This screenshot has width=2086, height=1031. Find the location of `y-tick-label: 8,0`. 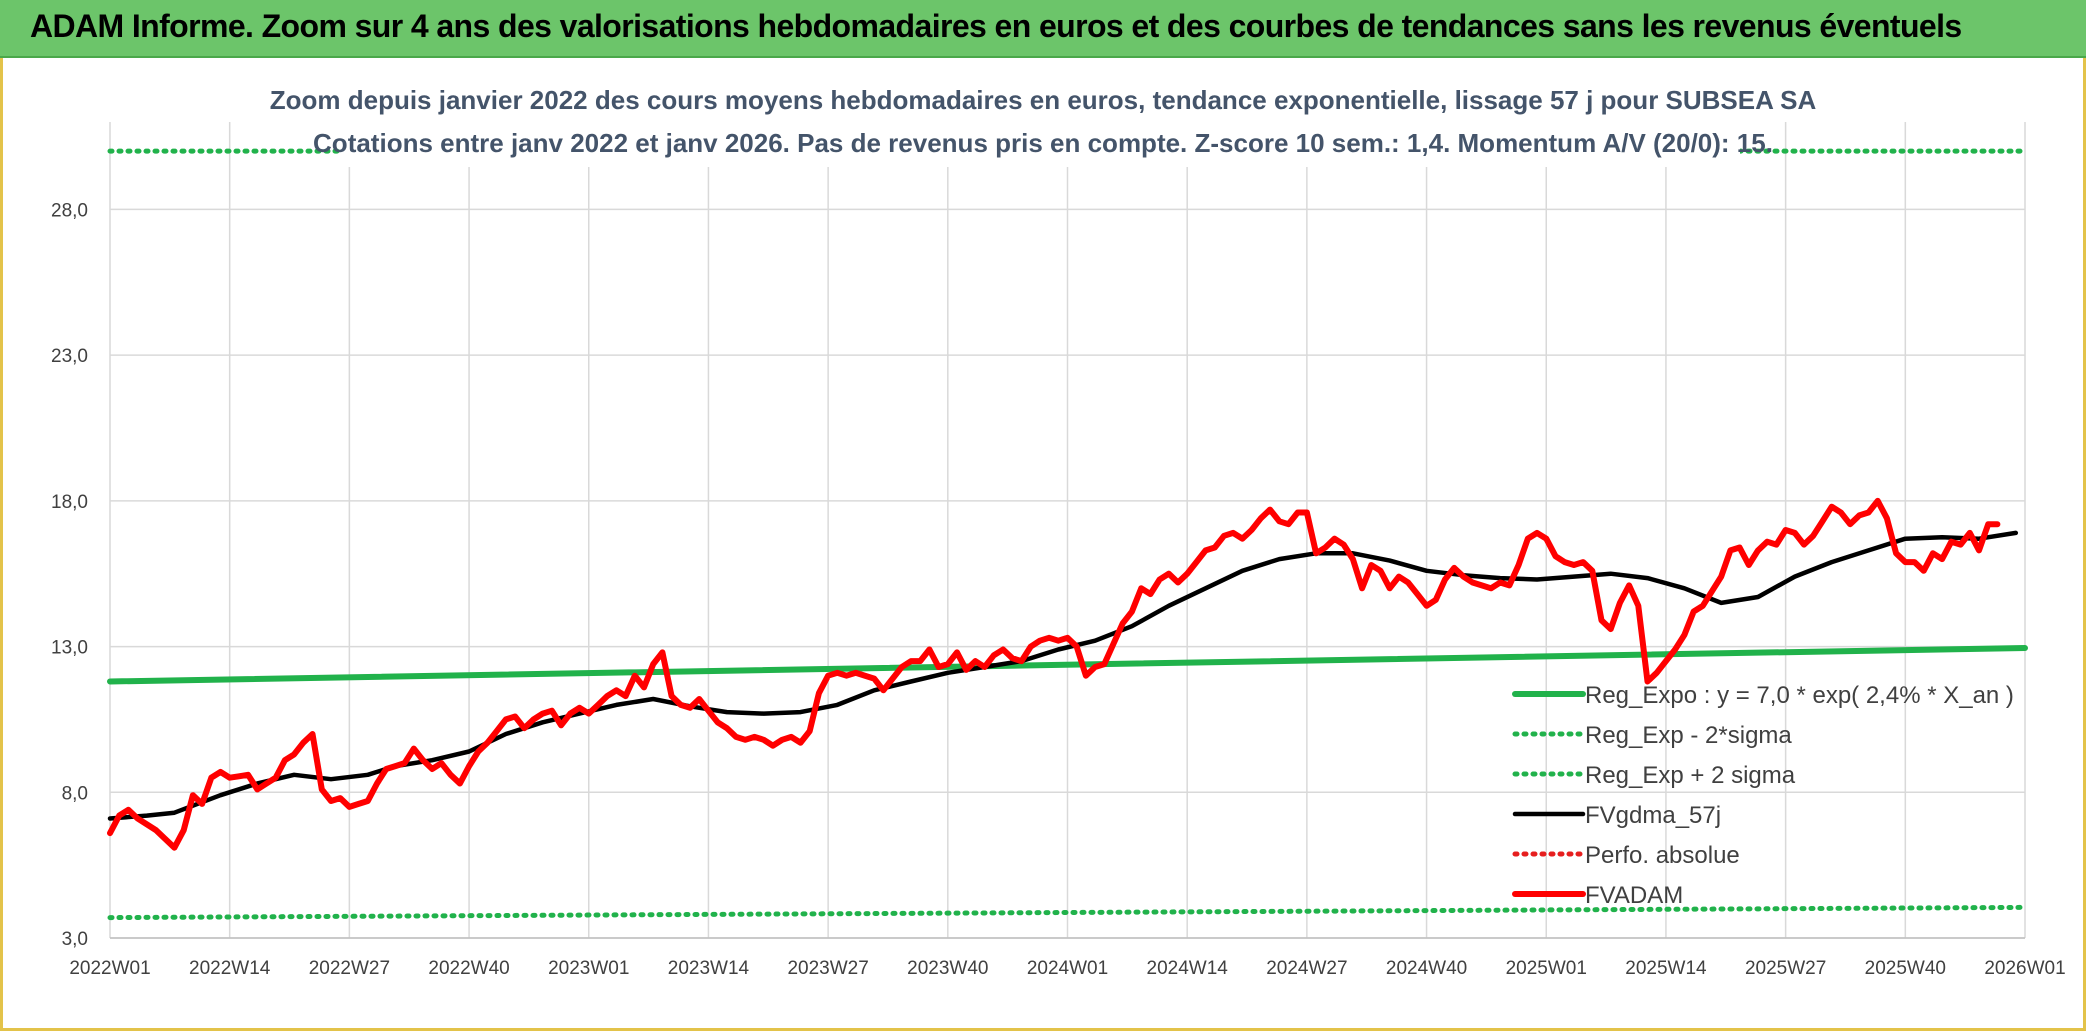

y-tick-label: 8,0 is located at coordinates (75, 793).